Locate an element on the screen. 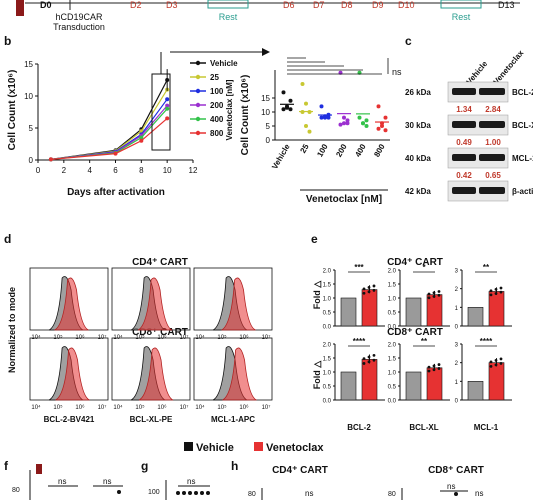  panel-label-c: c is located at coordinates (408, 41).